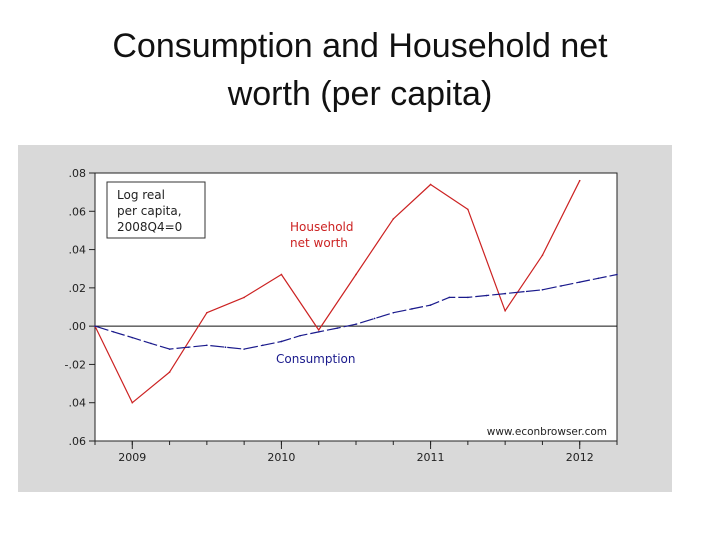 Image resolution: width=720 pixels, height=540 pixels. I want to click on slide-title-line-1: Consumption and Household net, so click(360, 46).